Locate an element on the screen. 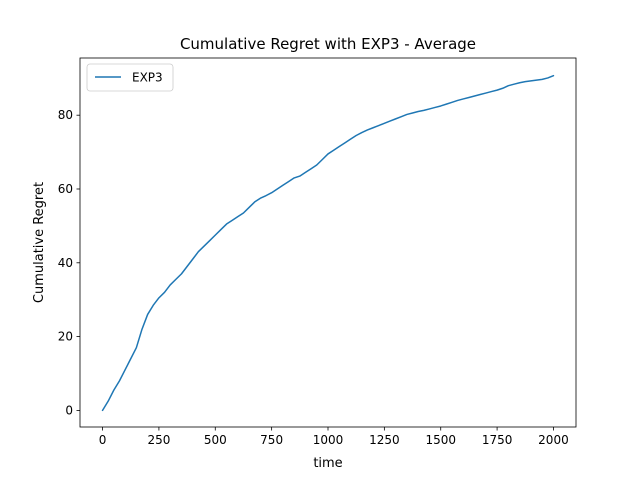 Image resolution: width=640 pixels, height=485 pixels. x-tick-label: 2000 is located at coordinates (553, 440).